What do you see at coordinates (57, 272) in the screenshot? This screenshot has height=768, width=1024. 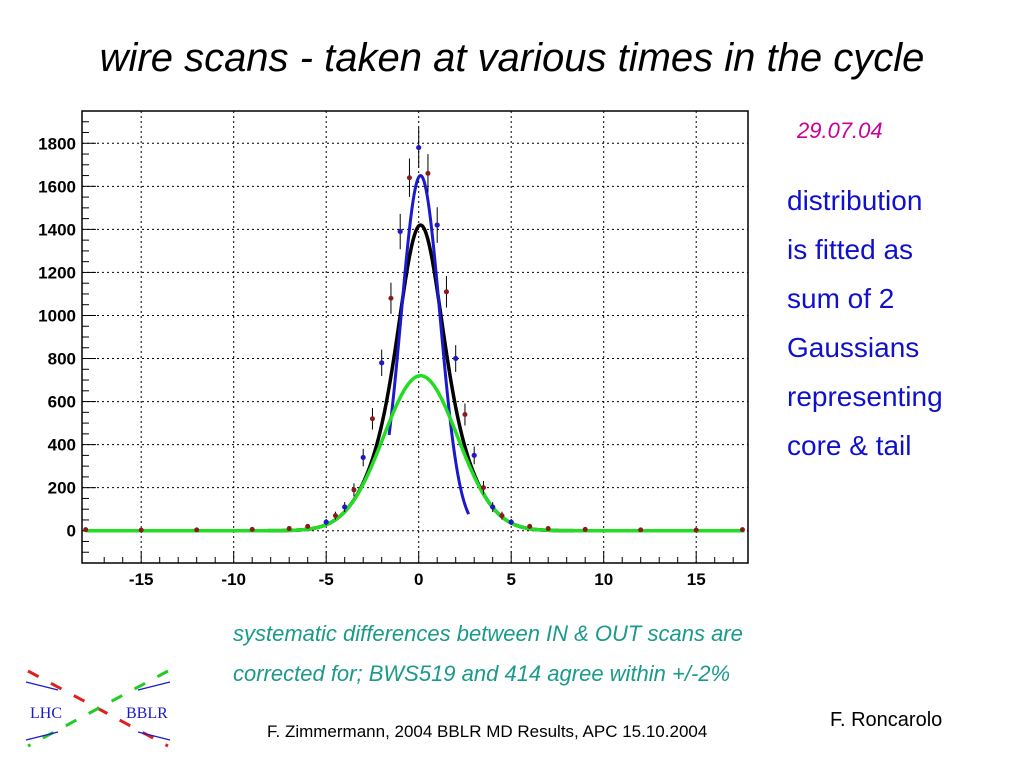 I see `y-tick-label: 1200` at bounding box center [57, 272].